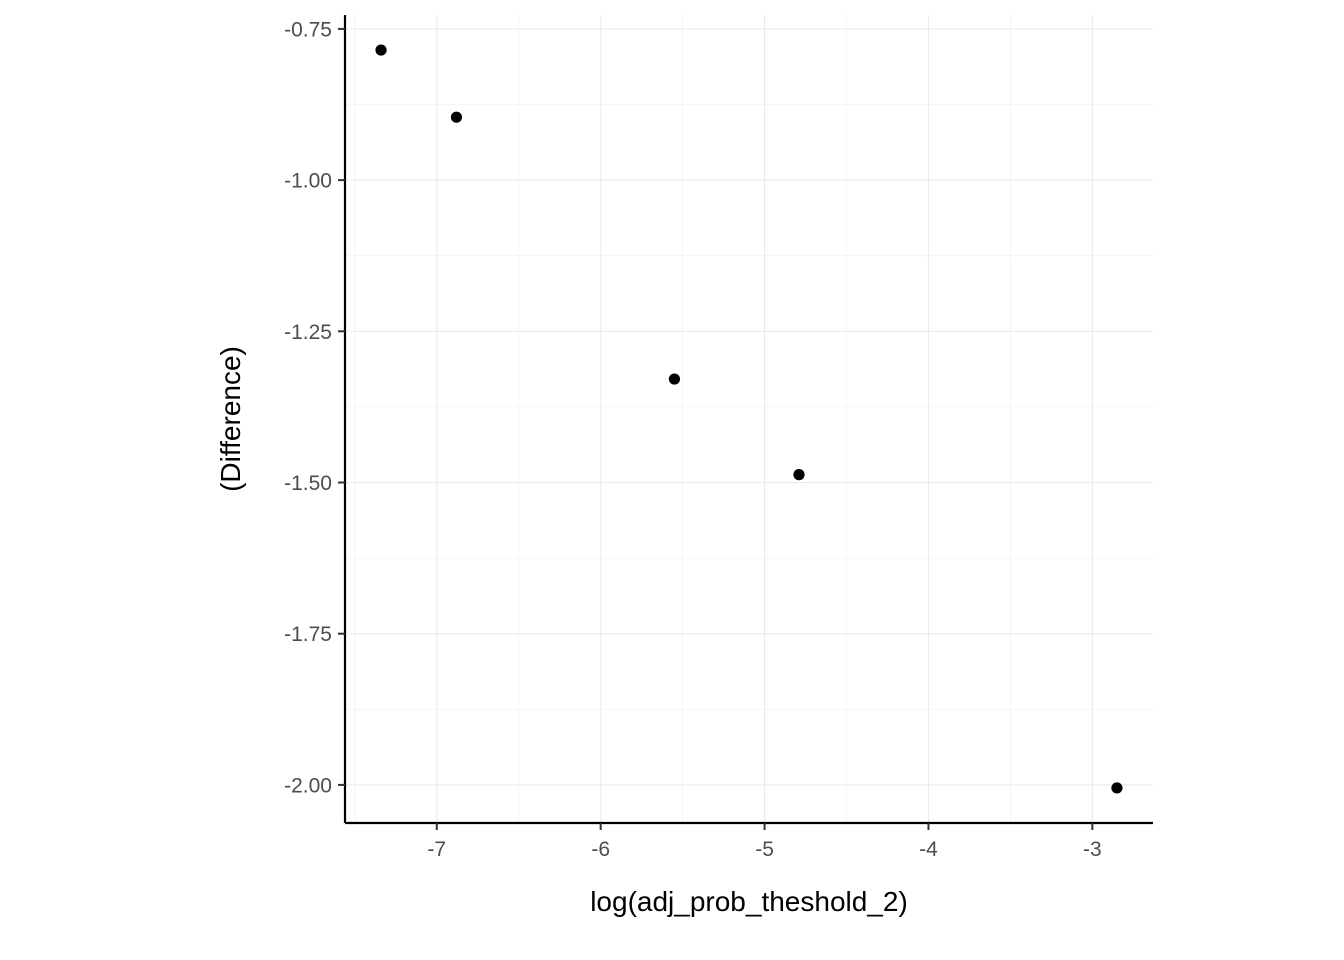 The width and height of the screenshot is (1344, 960). Describe the element at coordinates (749, 901) in the screenshot. I see `x-axis-title: log(adj_prob_theshold_2)` at that location.